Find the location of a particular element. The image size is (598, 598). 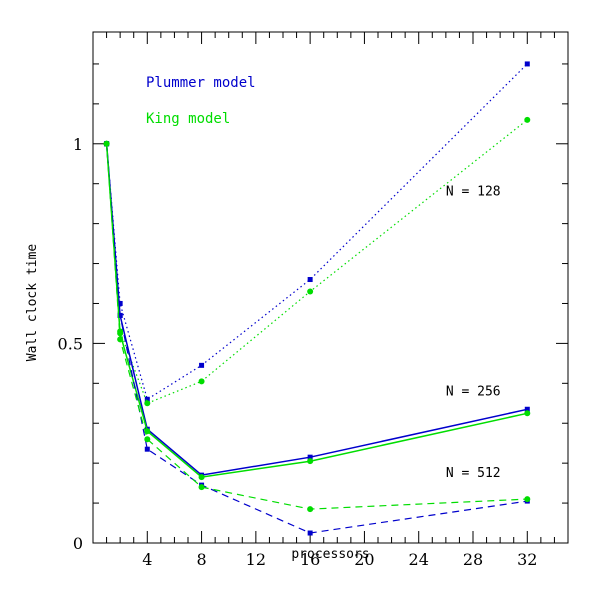

y-tick-label: 1 is located at coordinates (78, 144).